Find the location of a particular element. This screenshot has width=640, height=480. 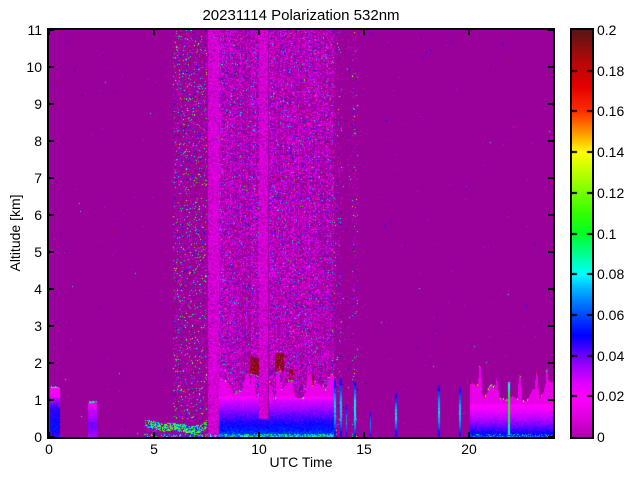

colorbar-tick-label: 0.12 is located at coordinates (611, 192).